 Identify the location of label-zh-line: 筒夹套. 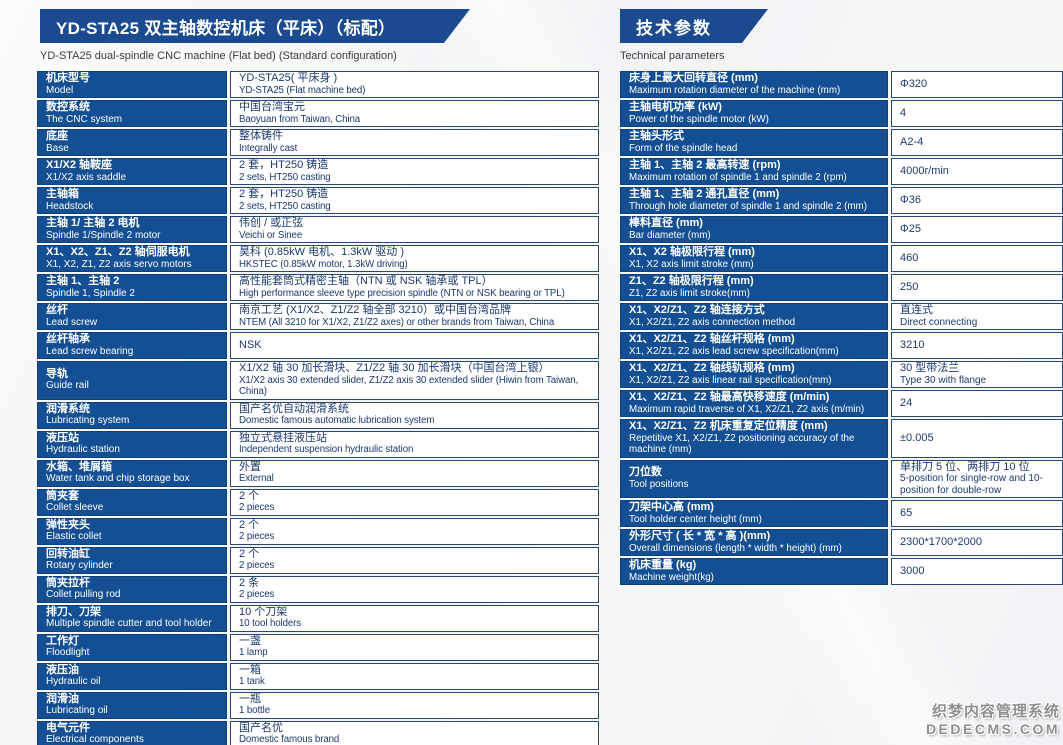
(62, 495).